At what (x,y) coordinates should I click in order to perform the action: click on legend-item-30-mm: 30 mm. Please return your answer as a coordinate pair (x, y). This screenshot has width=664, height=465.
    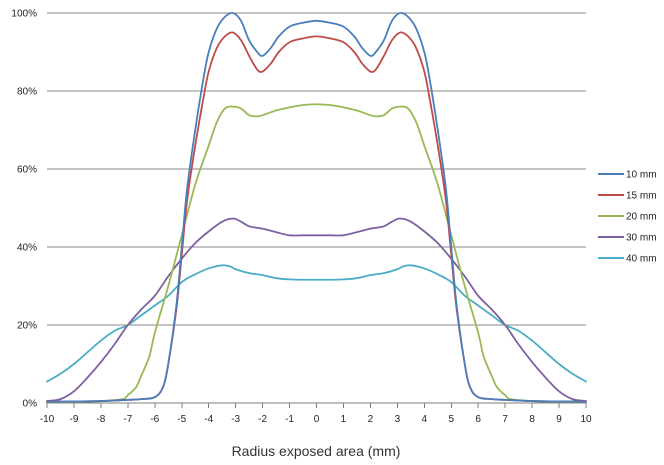
    Looking at the image, I should click on (627, 238).